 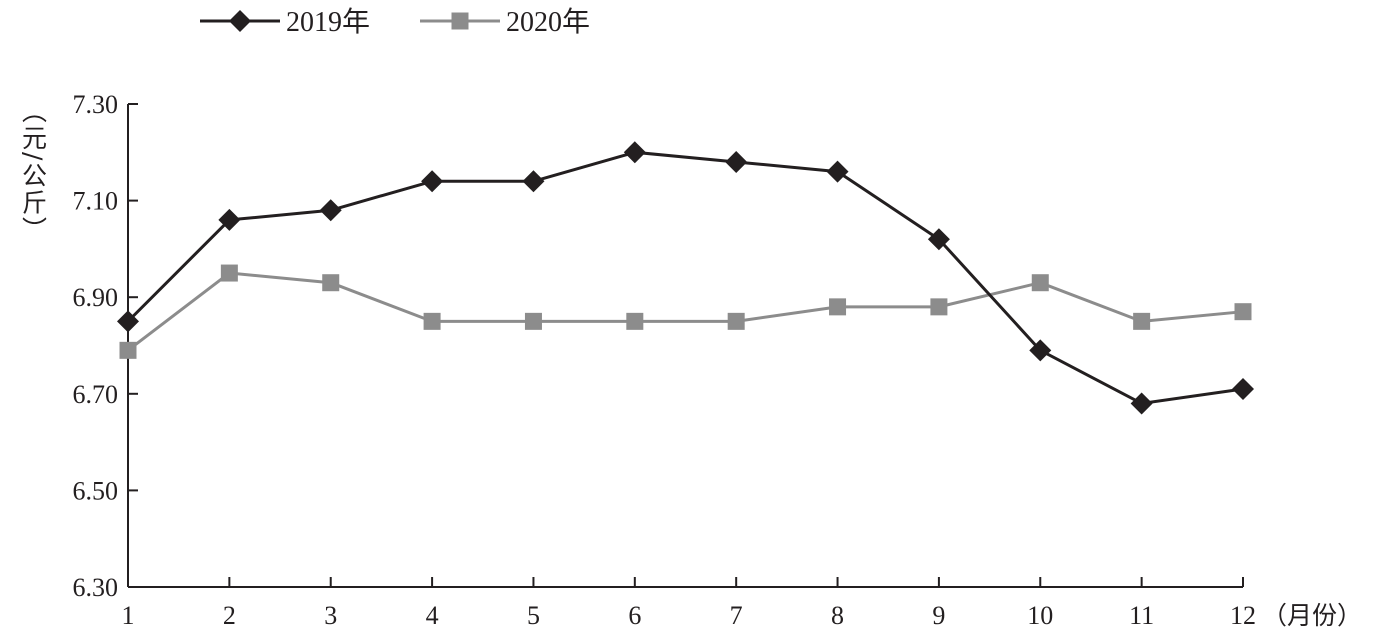 What do you see at coordinates (33, 170) in the screenshot?
I see `y-axis-label: （元/公斤）` at bounding box center [33, 170].